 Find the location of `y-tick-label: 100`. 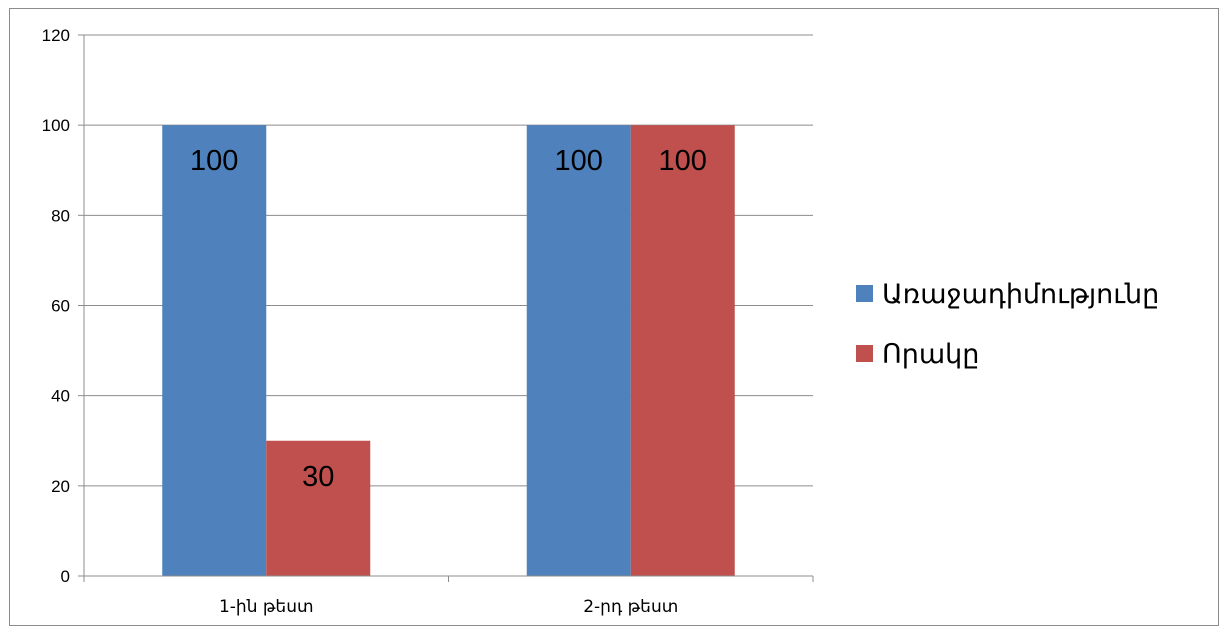

y-tick-label: 100 is located at coordinates (56, 125).